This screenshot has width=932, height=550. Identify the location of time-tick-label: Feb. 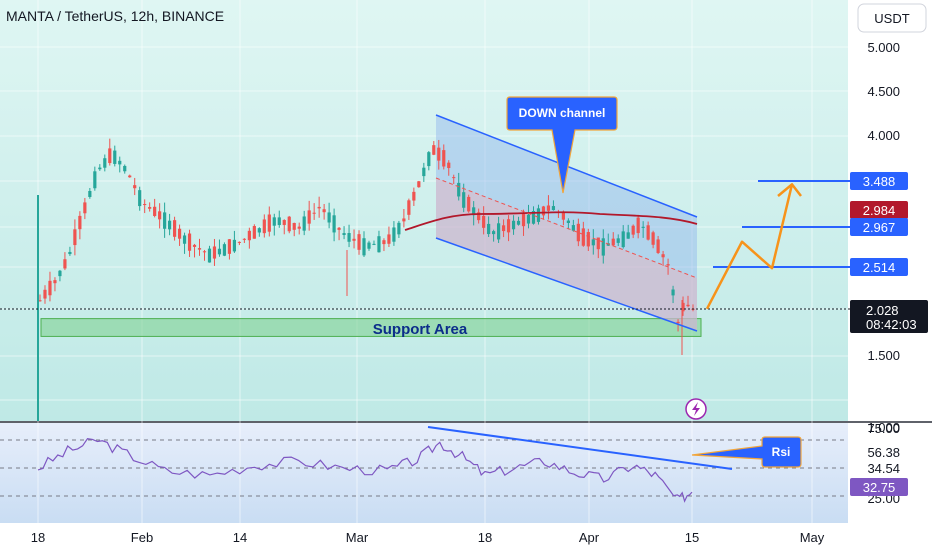
(142, 537).